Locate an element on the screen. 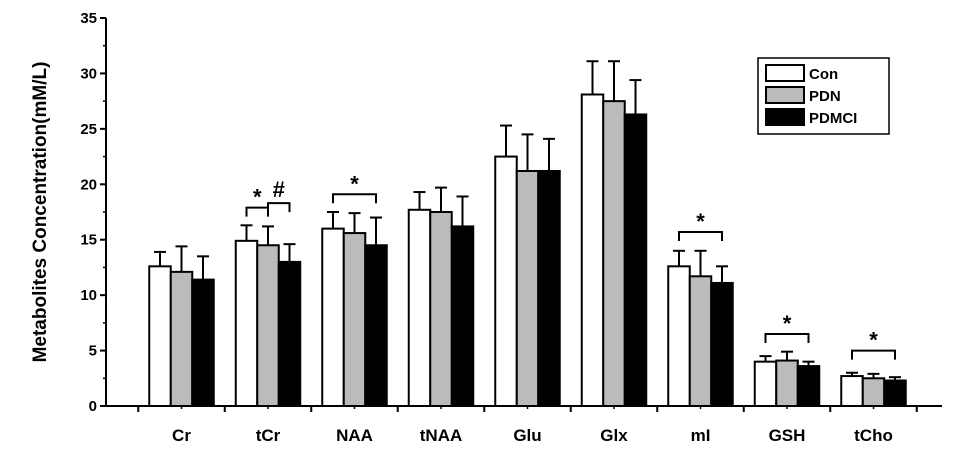 The width and height of the screenshot is (963, 455). bar-pdn-gsh is located at coordinates (787, 383).